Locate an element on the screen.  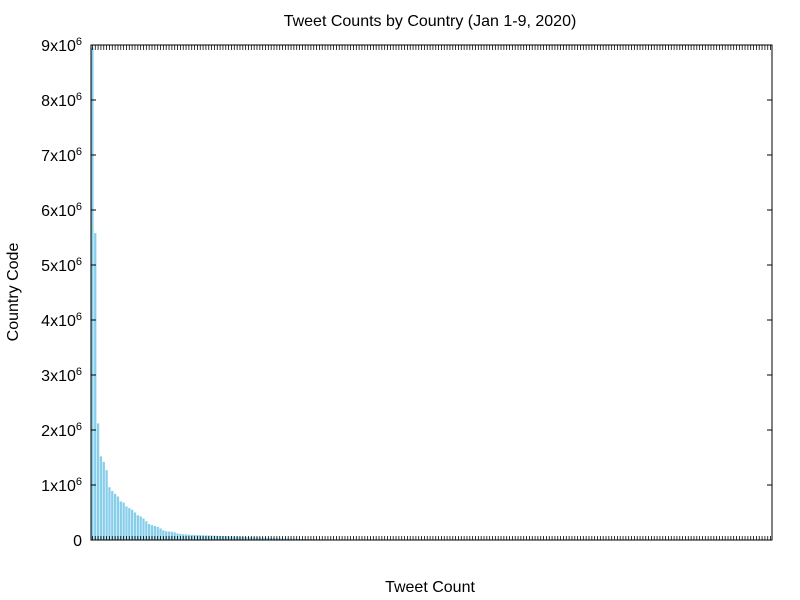
y-tick-label: 3x106 is located at coordinates (61, 375).